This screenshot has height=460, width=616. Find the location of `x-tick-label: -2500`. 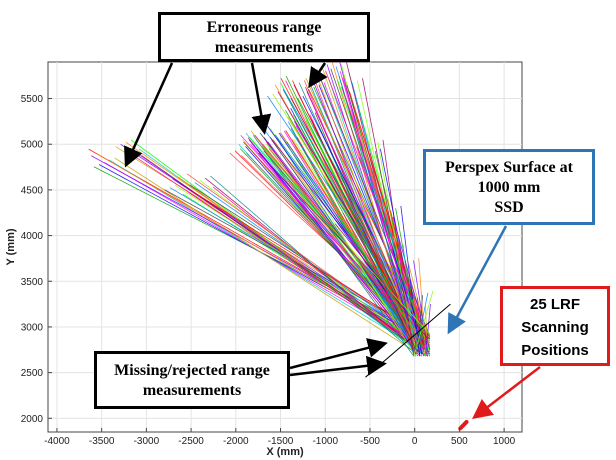

x-tick-label: -2500 is located at coordinates (191, 441).